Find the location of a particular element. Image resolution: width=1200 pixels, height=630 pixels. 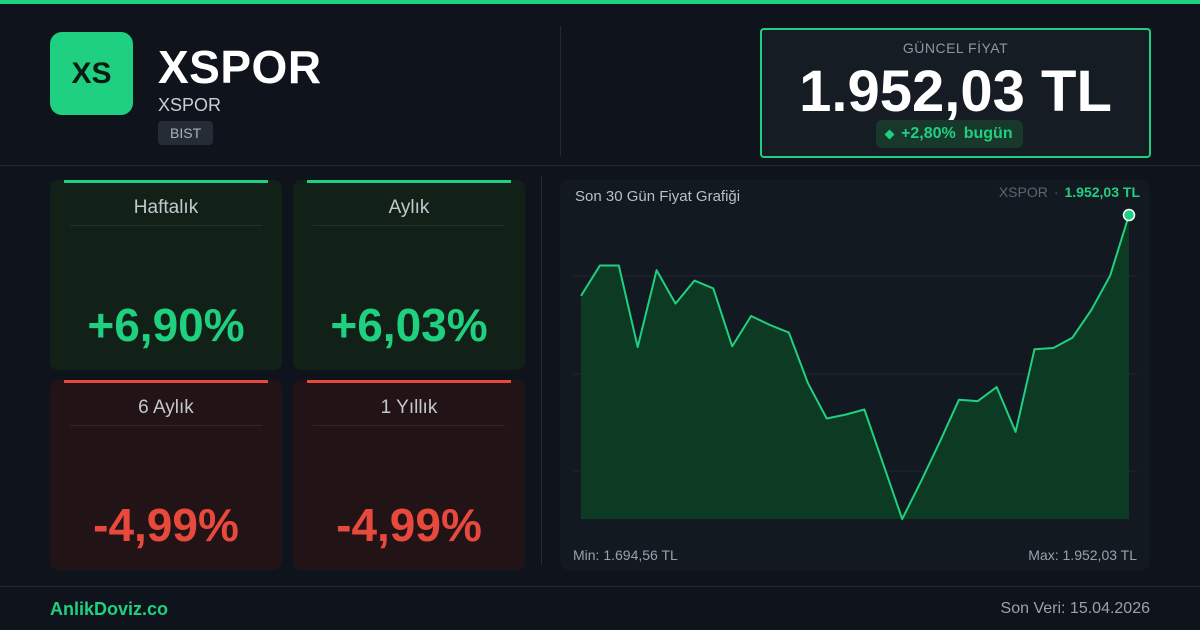

footer-divider is located at coordinates (600, 586).